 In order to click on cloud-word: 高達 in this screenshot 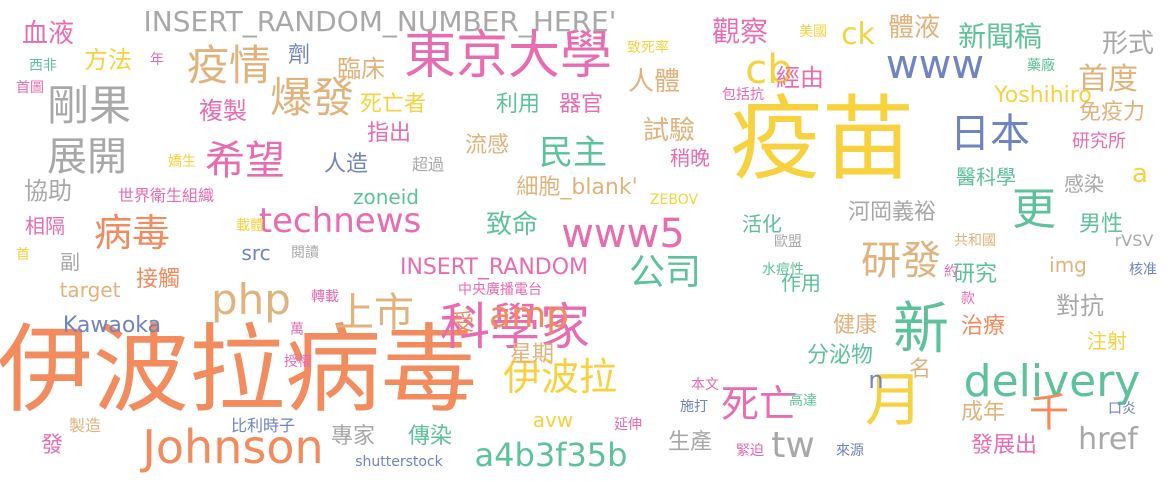, I will do `click(803, 401)`.